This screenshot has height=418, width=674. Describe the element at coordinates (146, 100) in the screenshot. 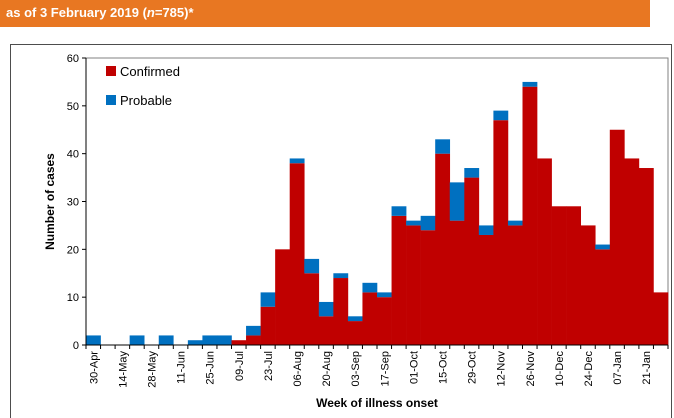

I see `legend-label: Probable` at that location.